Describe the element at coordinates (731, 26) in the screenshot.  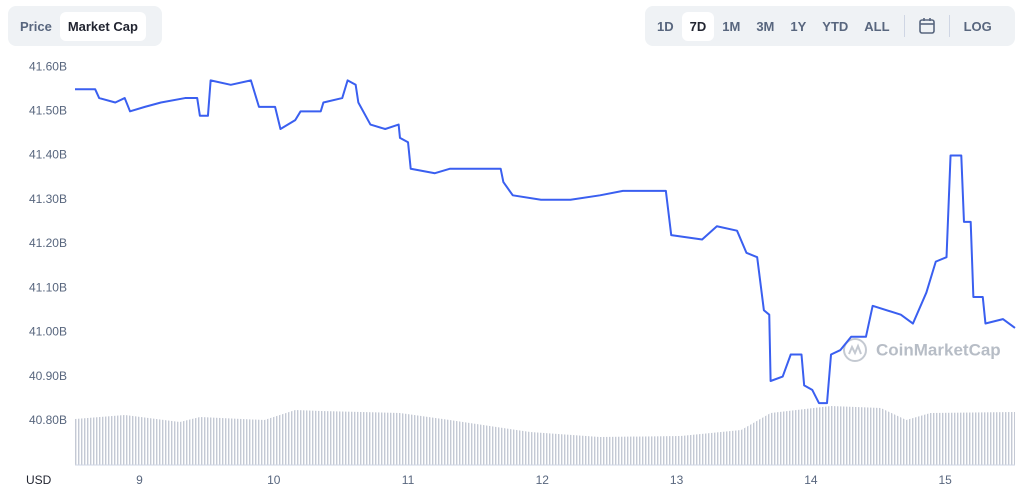
I see `range-button: 1M` at that location.